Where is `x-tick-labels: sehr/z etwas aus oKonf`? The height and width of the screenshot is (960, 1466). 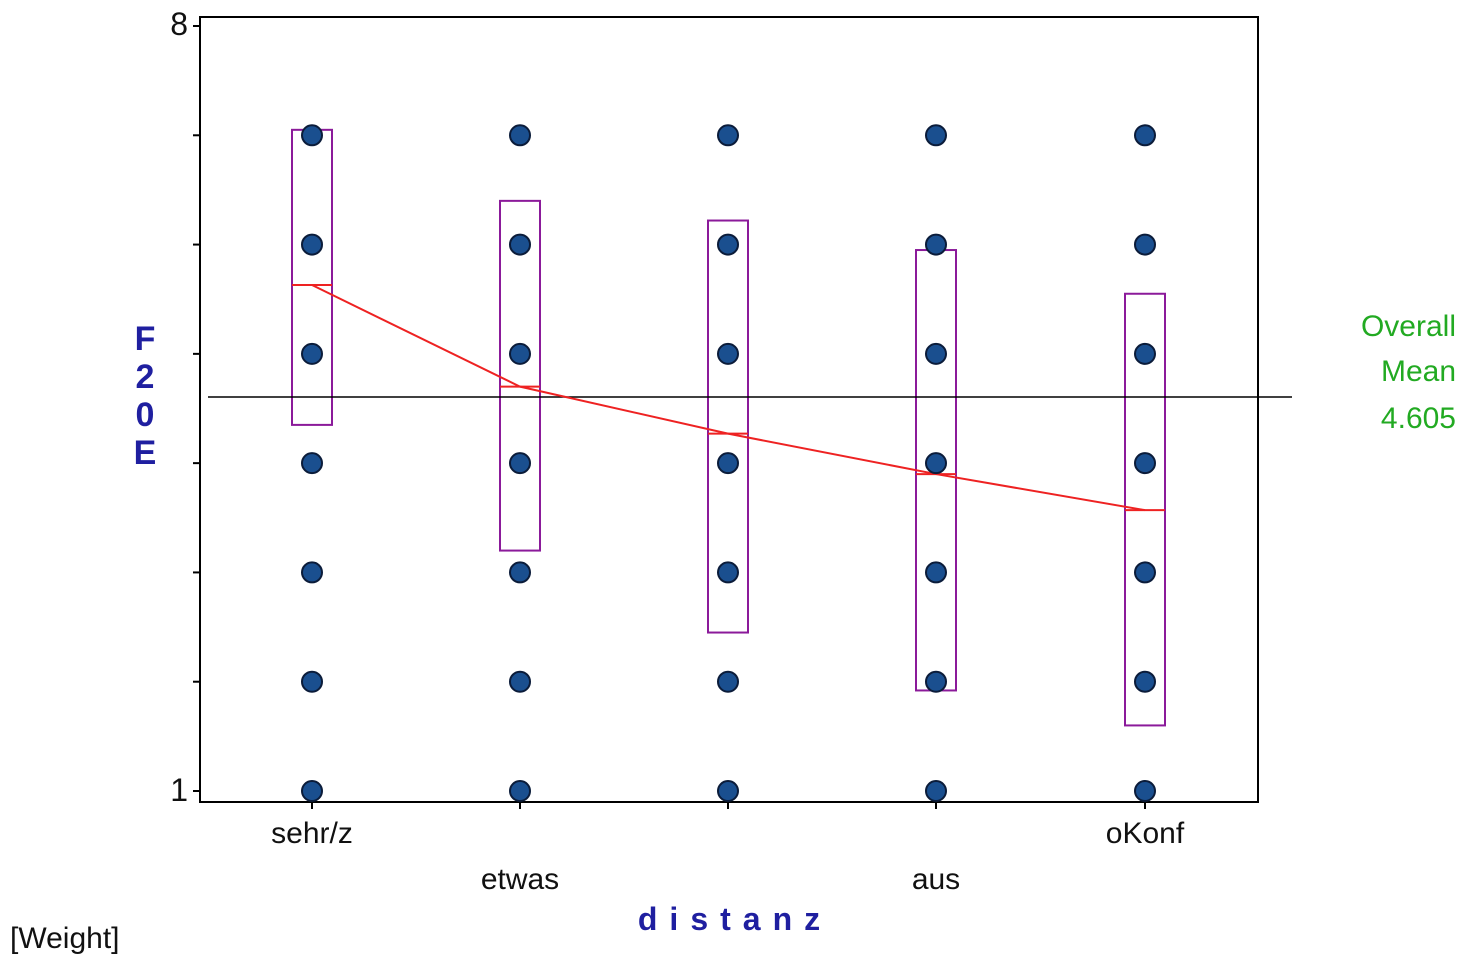 x-tick-labels: sehr/z etwas aus oKonf is located at coordinates (728, 856).